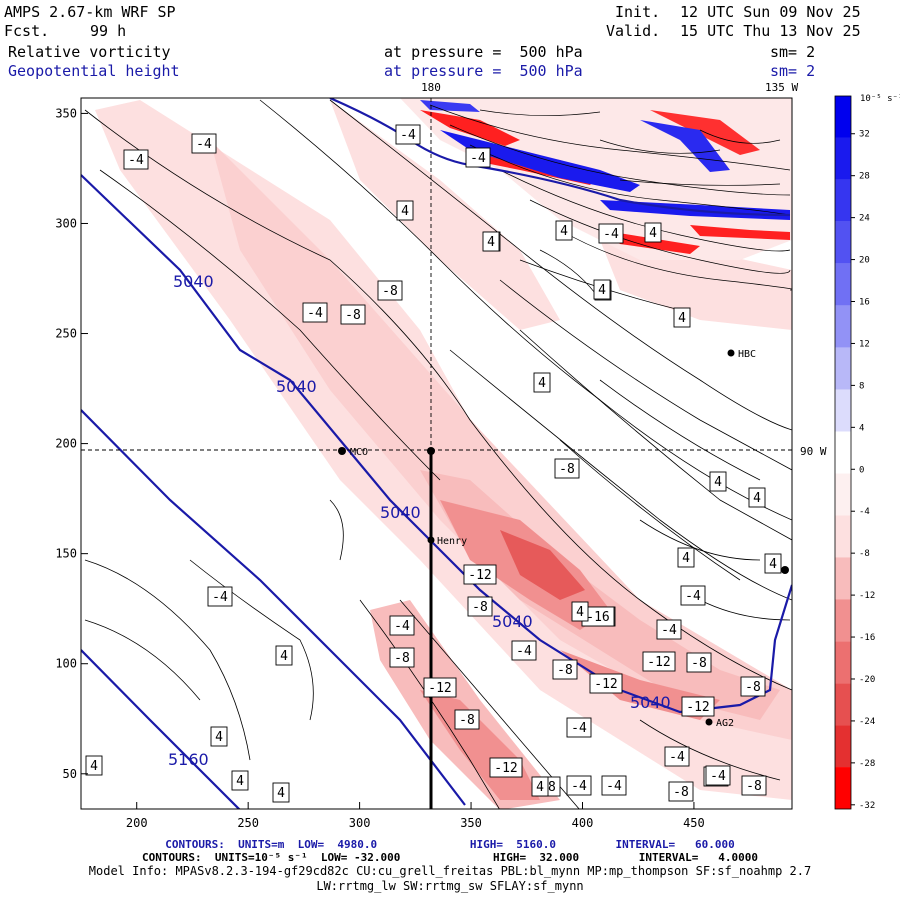 The width and height of the screenshot is (900, 900). Describe the element at coordinates (861, 428) in the screenshot. I see `colorbar-tick-label: 4` at that location.